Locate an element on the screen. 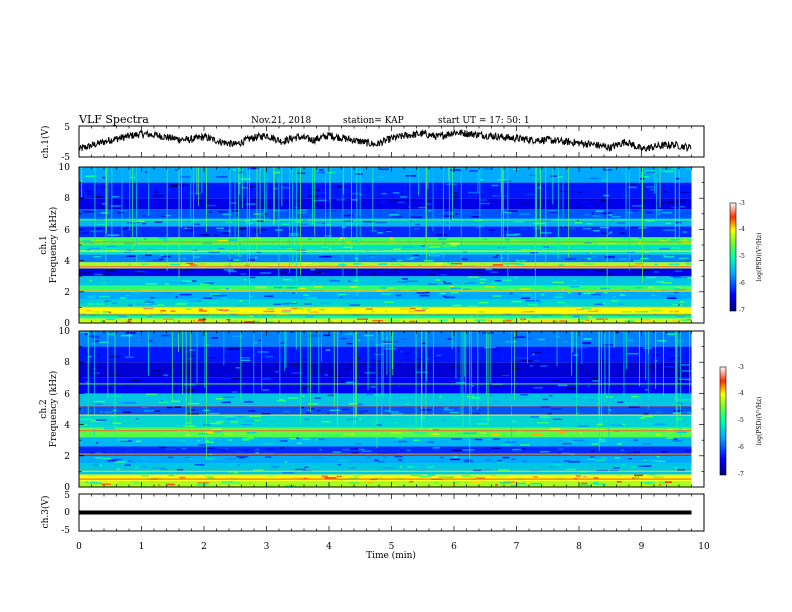  ch1-freq-tick-10: 10 is located at coordinates (65, 168).